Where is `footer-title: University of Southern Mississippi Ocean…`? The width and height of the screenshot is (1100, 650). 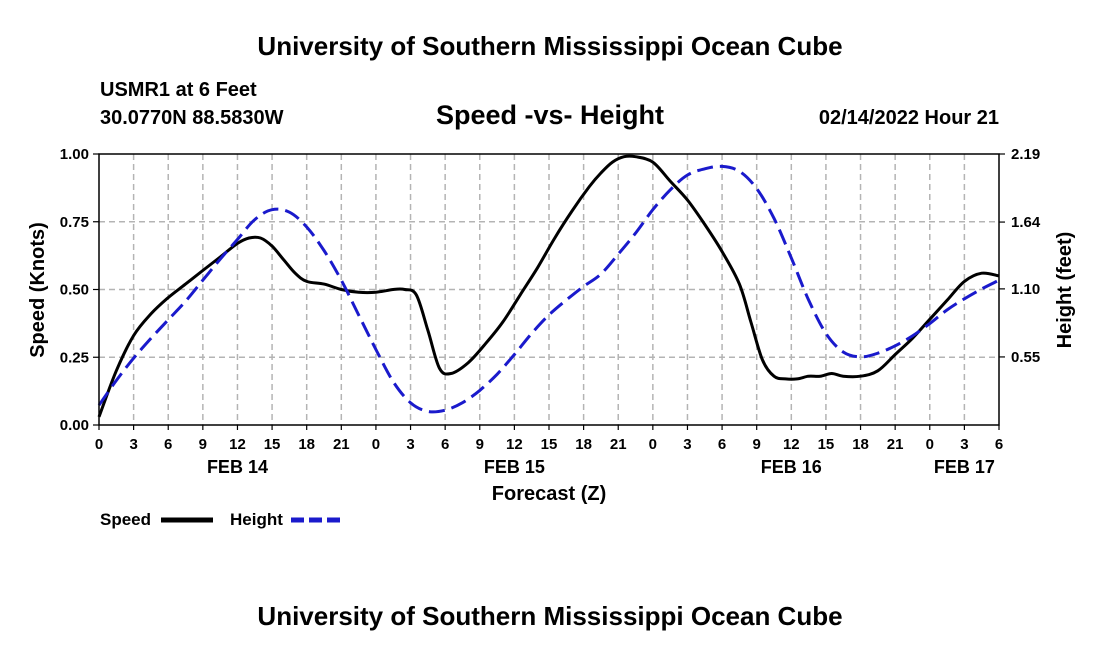
footer-title: University of Southern Mississippi Ocean… is located at coordinates (549, 616).